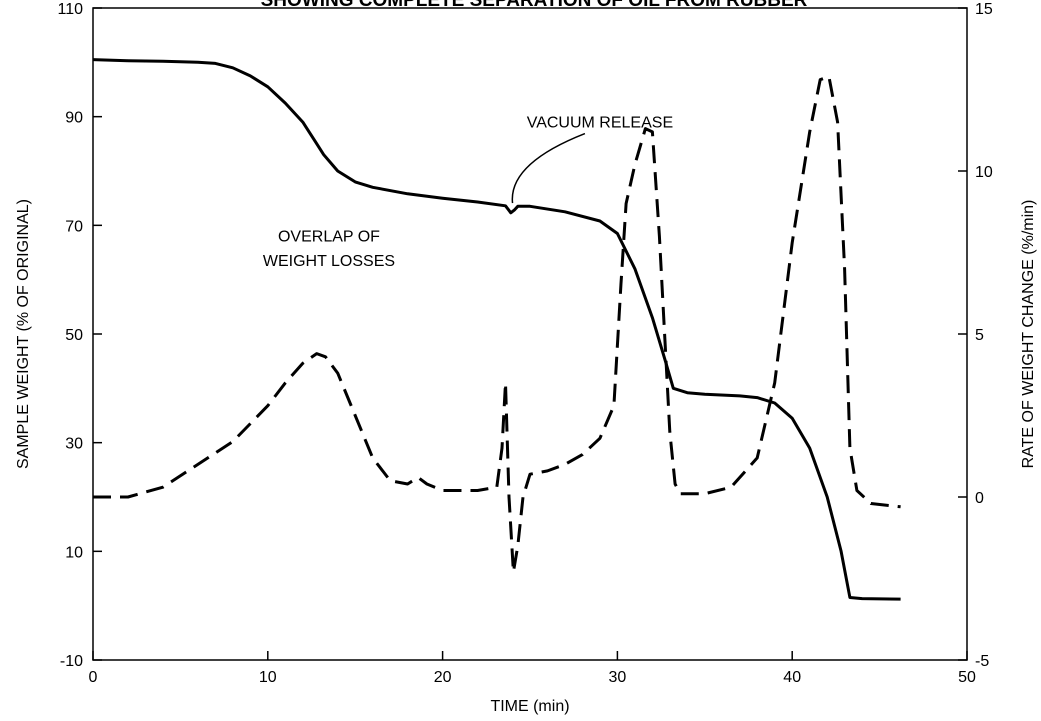 The height and width of the screenshot is (721, 1041). What do you see at coordinates (74, 335) in the screenshot?
I see `y-left-tick-label: 50` at bounding box center [74, 335].